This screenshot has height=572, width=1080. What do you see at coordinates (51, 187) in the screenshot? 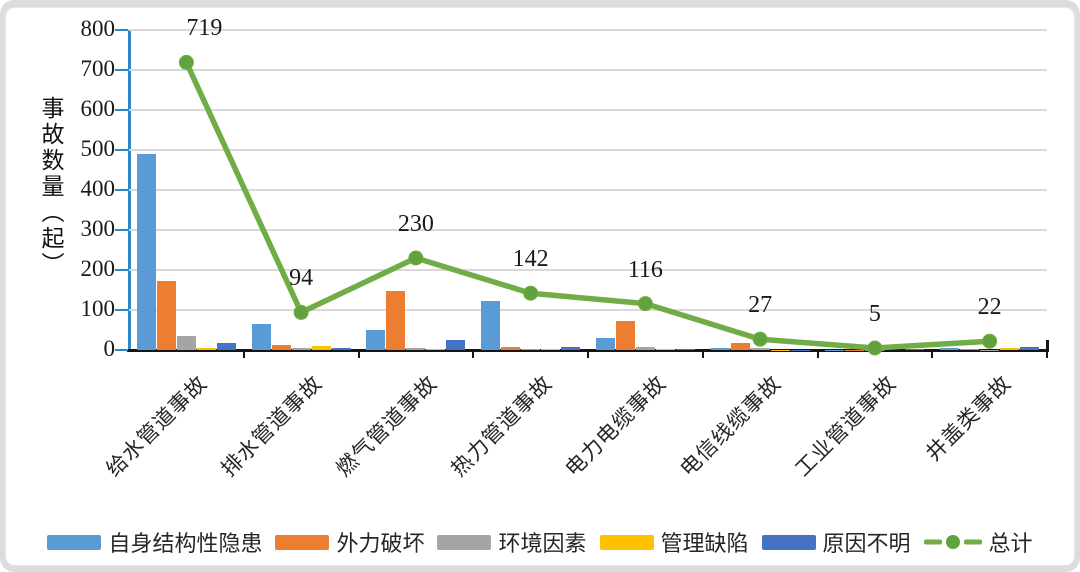
I see `y-axis-title: 事故数量（起）` at bounding box center [51, 187].